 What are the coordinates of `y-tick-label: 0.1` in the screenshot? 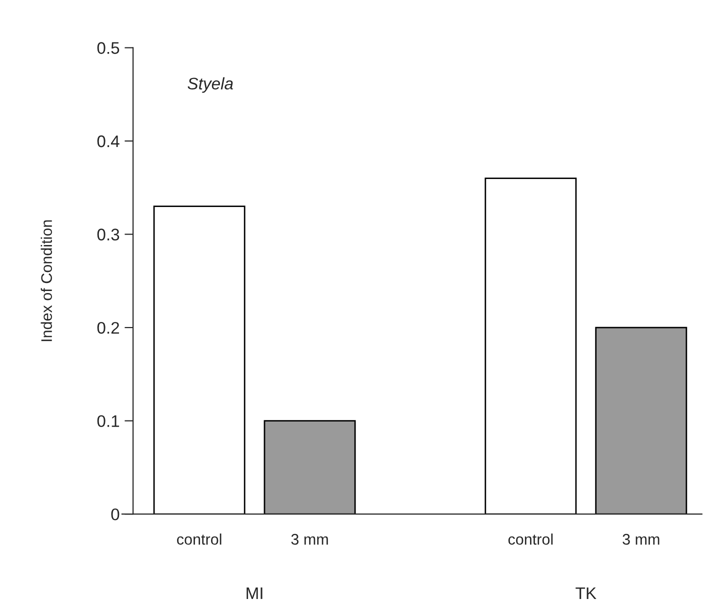 It's located at (108, 421).